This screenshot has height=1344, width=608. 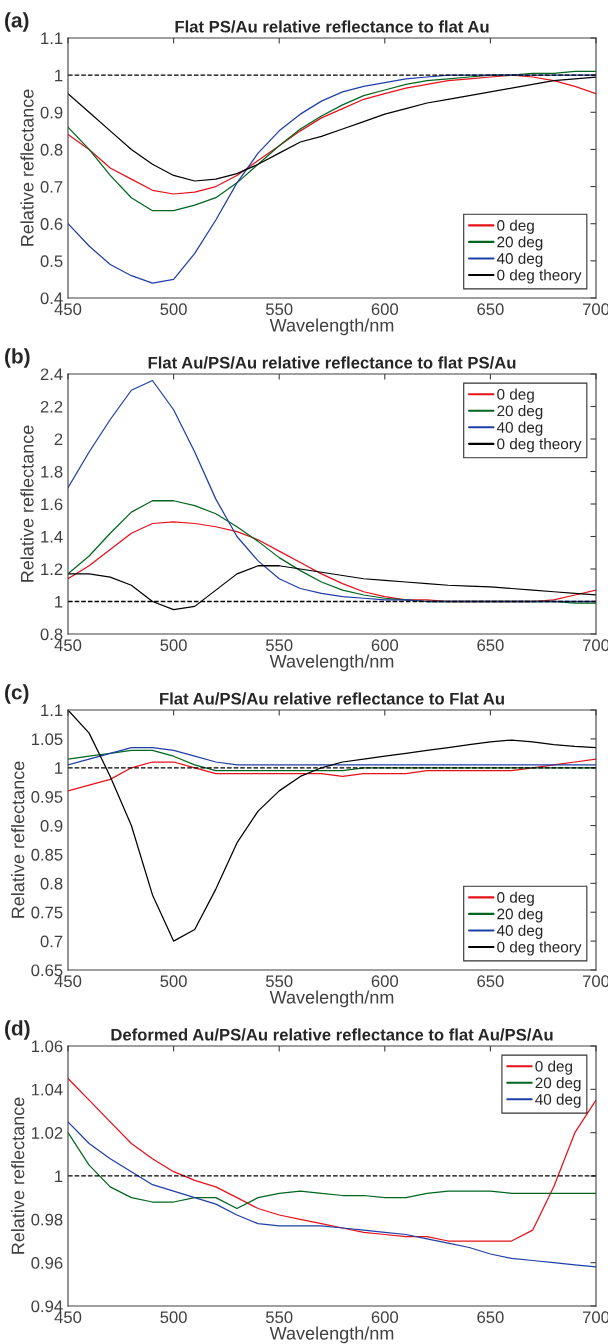 What do you see at coordinates (47, 1306) in the screenshot?
I see `y-tick-label: 0.94` at bounding box center [47, 1306].